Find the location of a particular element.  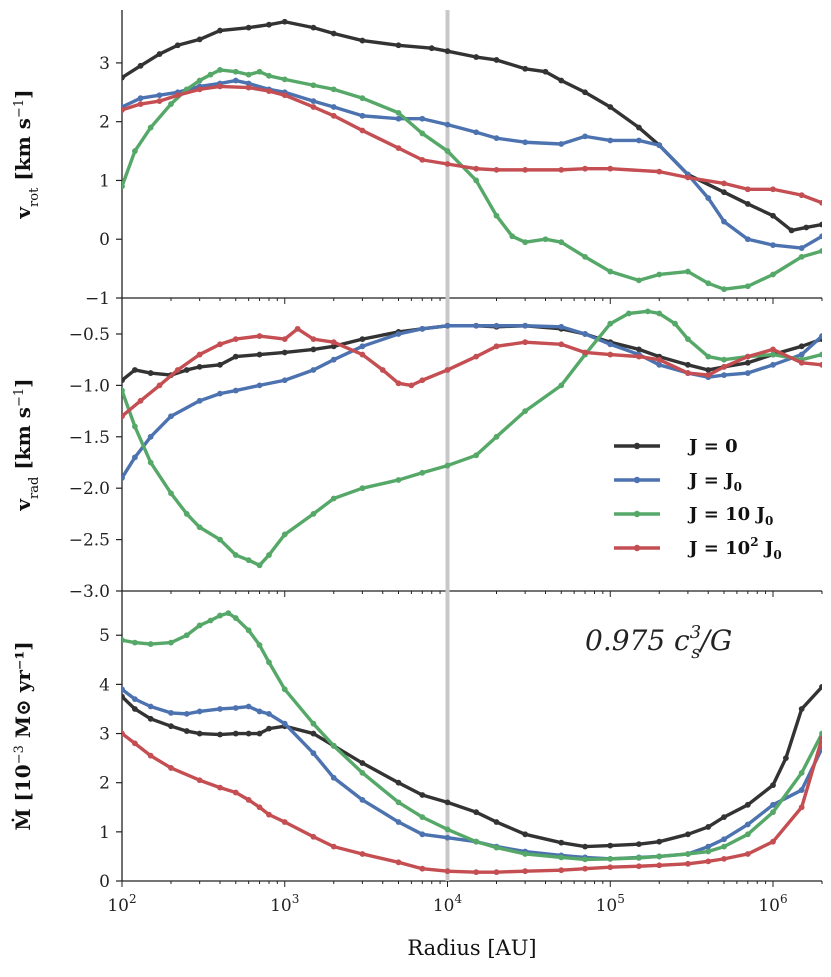

y-tick-label: 4 is located at coordinates (104, 685).